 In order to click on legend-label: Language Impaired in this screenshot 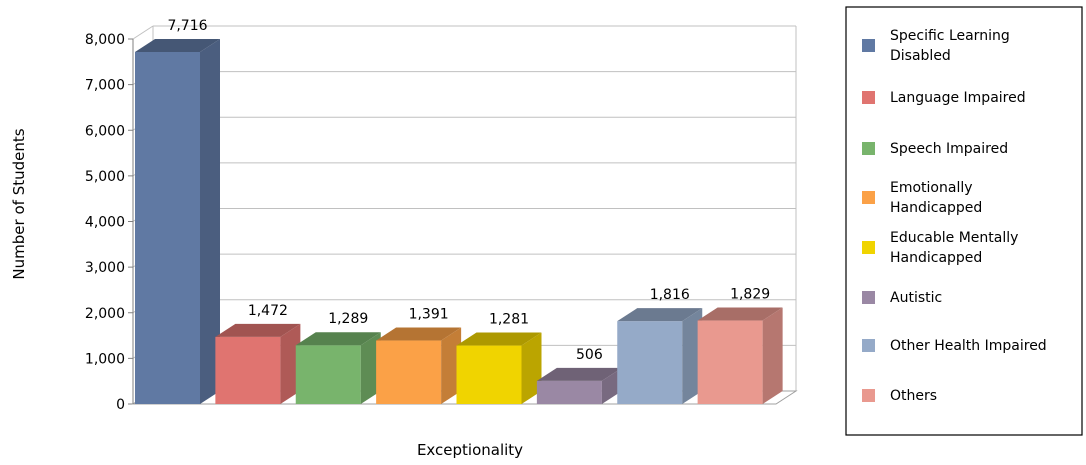, I will do `click(958, 98)`.